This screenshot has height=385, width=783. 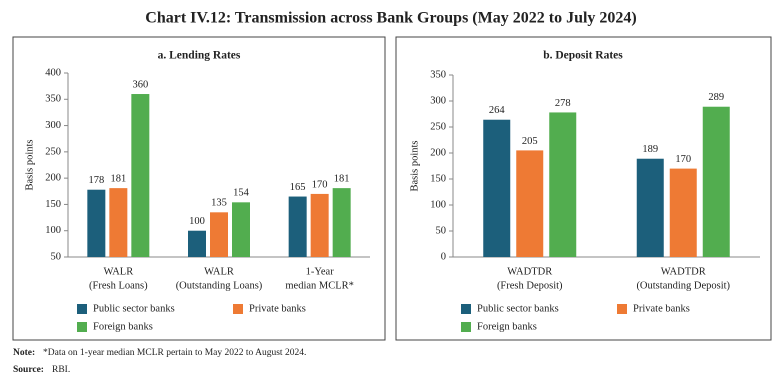 What do you see at coordinates (530, 285) in the screenshot?
I see `x-tick-label: (Fresh Deposit)` at bounding box center [530, 285].